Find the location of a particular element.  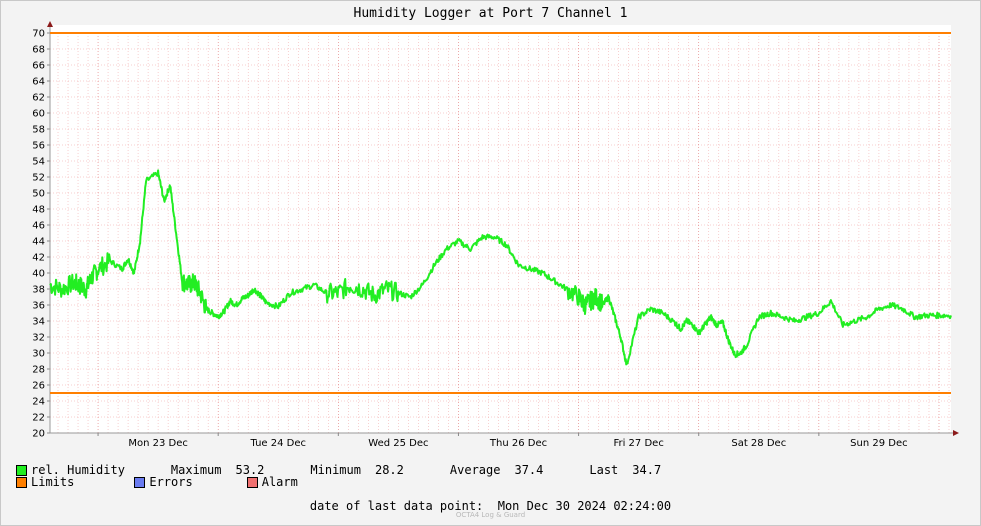

last-data-point-label: date of last data point: is located at coordinates (396, 506).